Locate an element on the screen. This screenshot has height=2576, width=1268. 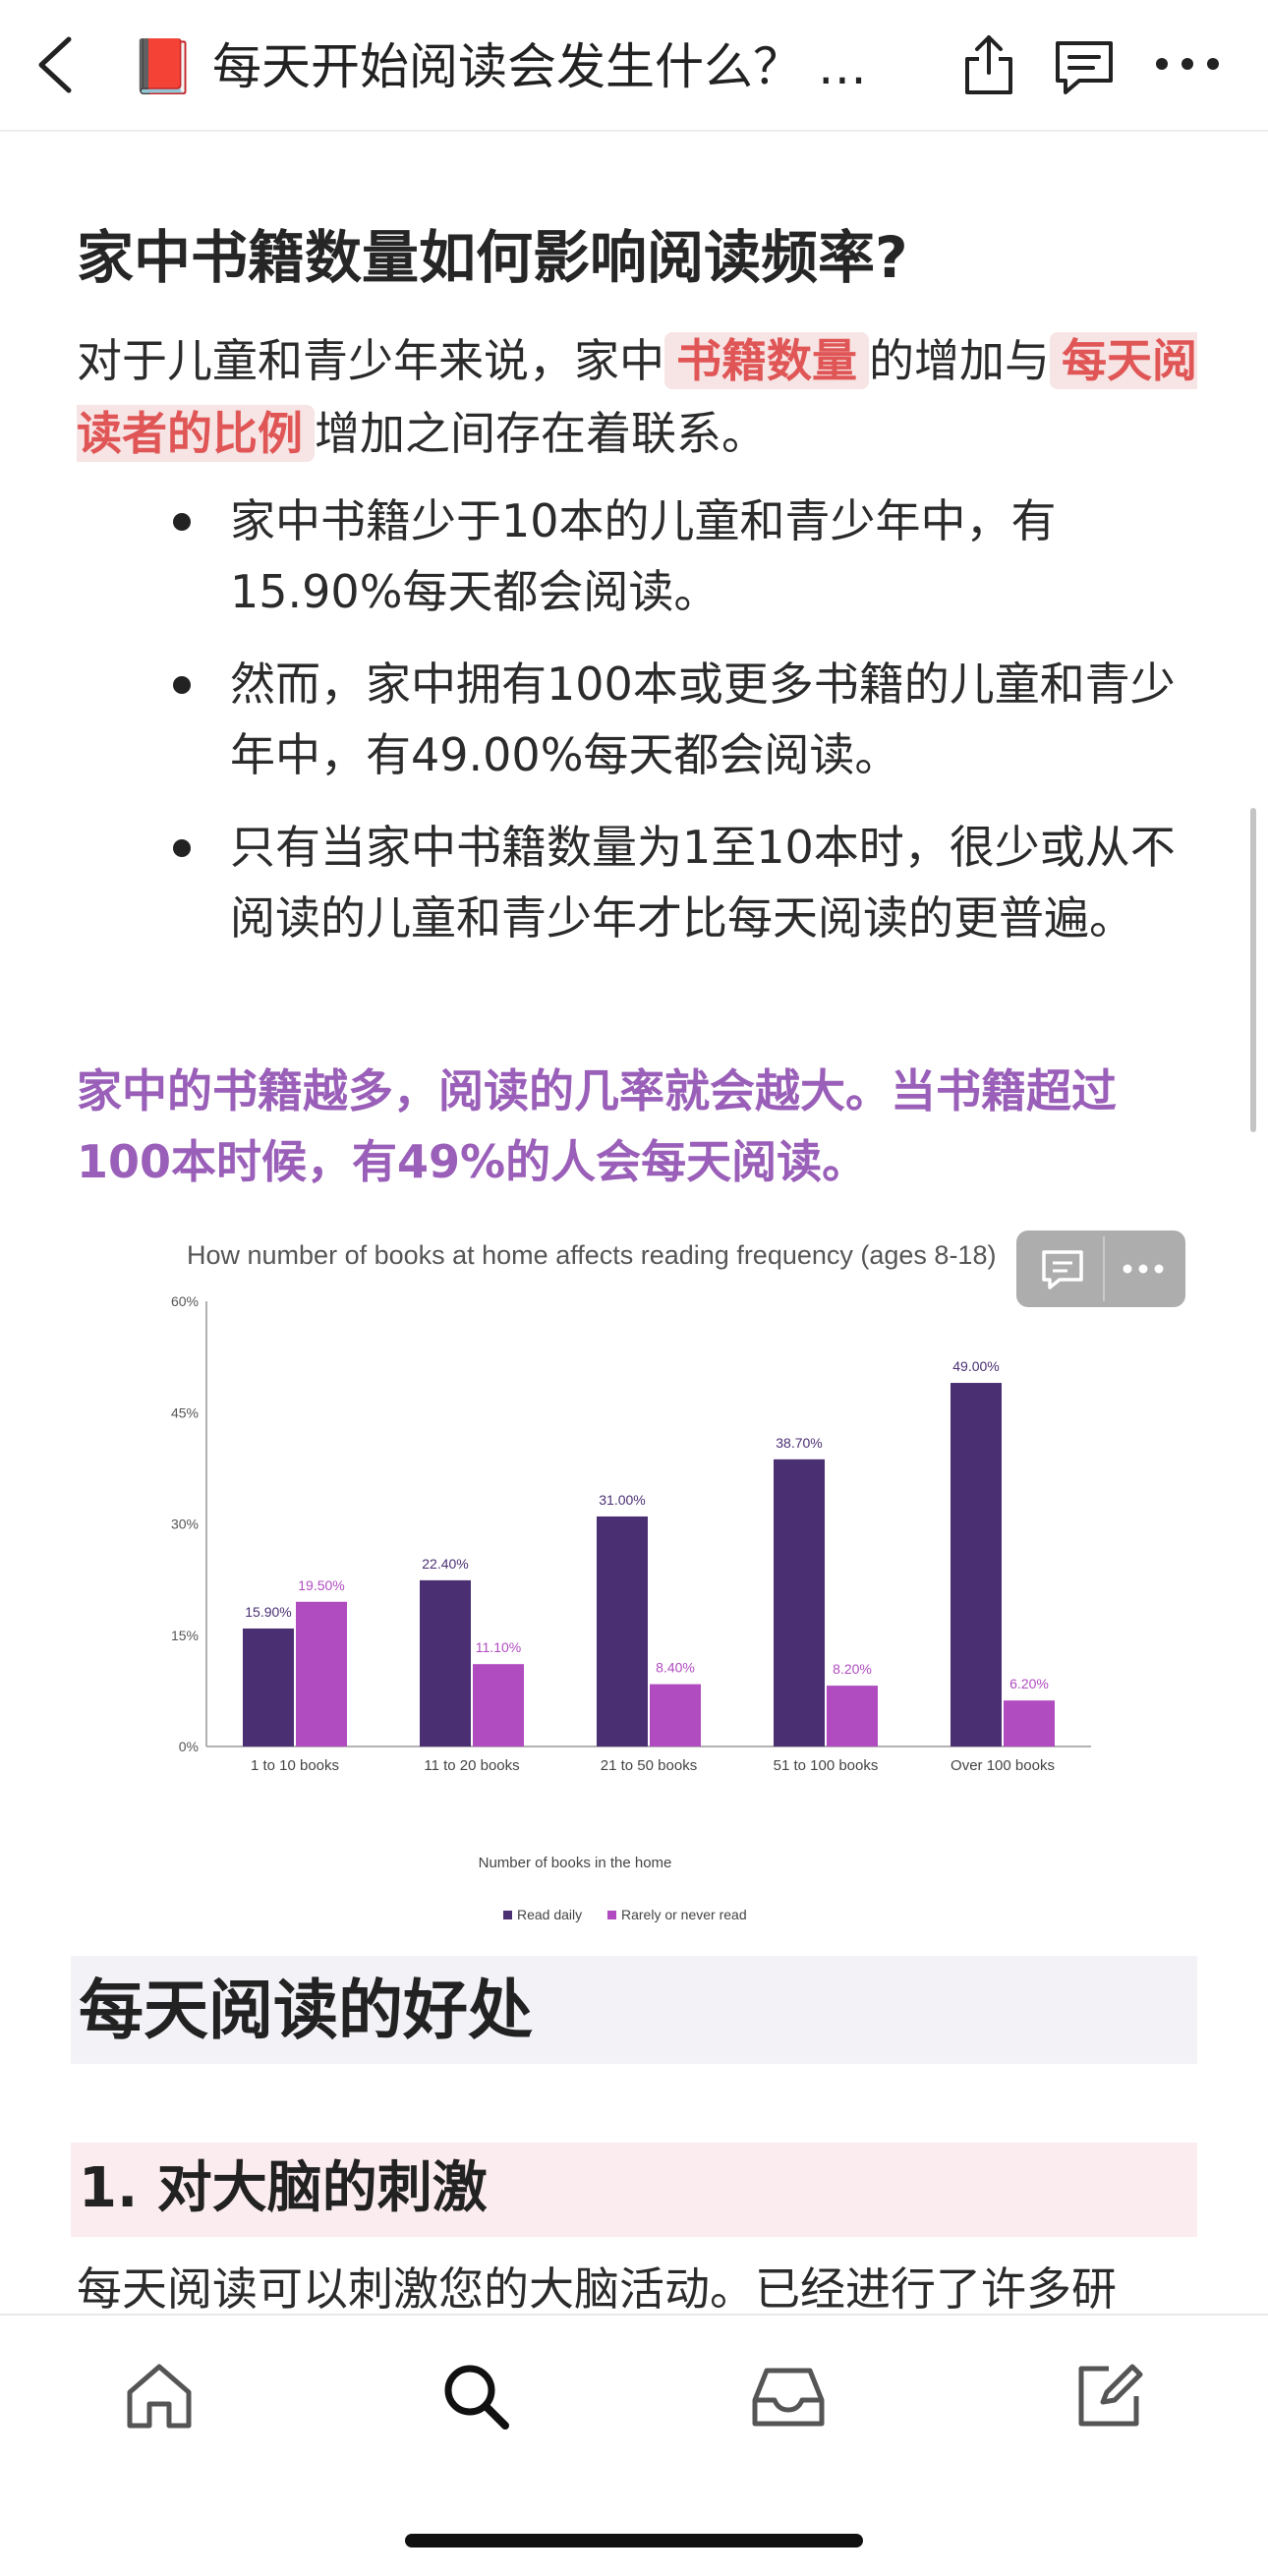
x-axis-label: Number of books in the home is located at coordinates (575, 1863).